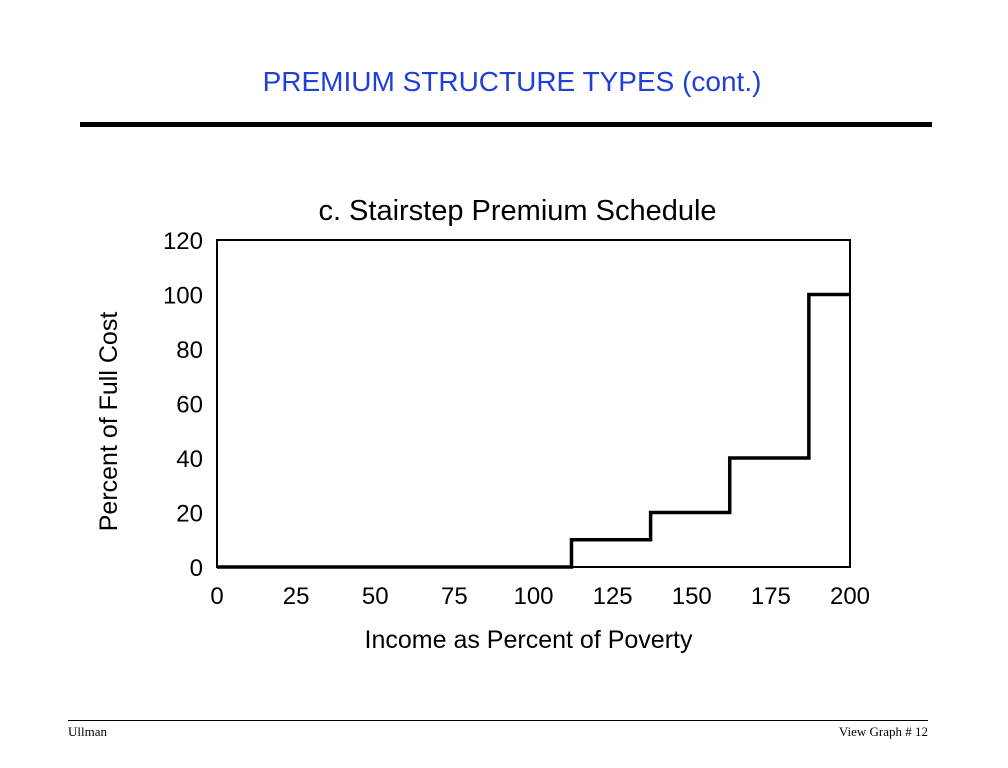 Image resolution: width=1008 pixels, height=768 pixels. Describe the element at coordinates (189, 405) in the screenshot. I see `y-tick-label: 60` at that location.